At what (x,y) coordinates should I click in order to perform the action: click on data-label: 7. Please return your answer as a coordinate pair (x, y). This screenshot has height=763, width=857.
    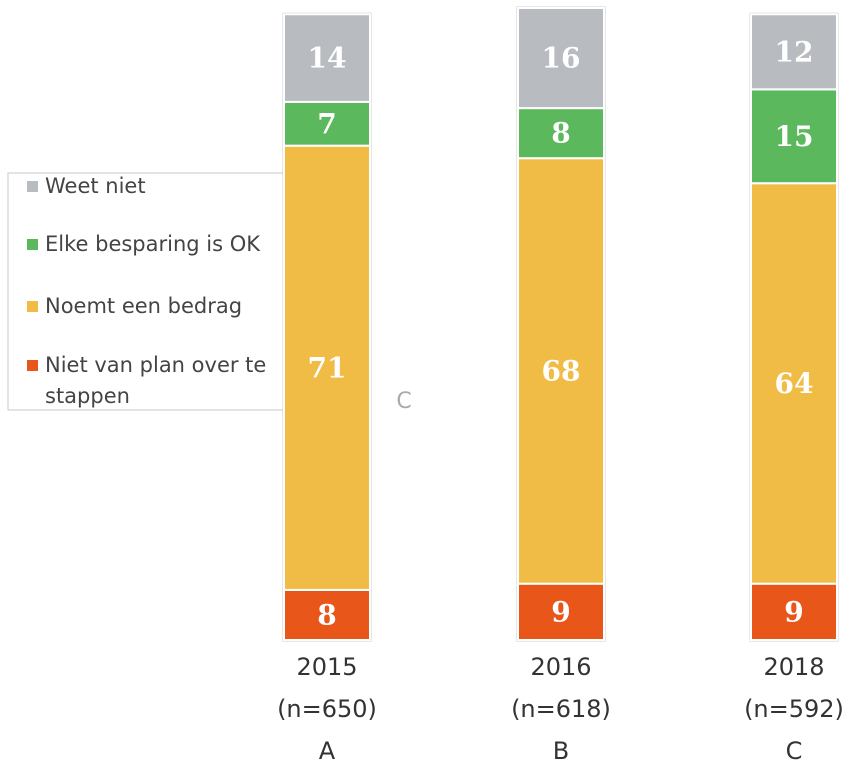
    Looking at the image, I should click on (326, 123).